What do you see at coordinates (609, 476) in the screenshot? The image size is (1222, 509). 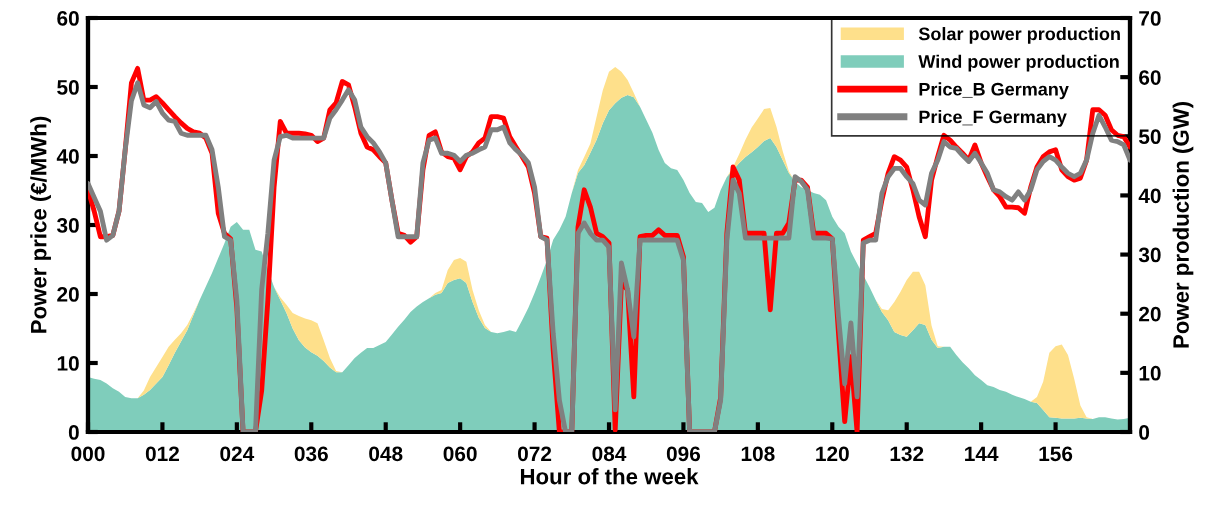 I see `x-axis-title: Hour of the week` at bounding box center [609, 476].